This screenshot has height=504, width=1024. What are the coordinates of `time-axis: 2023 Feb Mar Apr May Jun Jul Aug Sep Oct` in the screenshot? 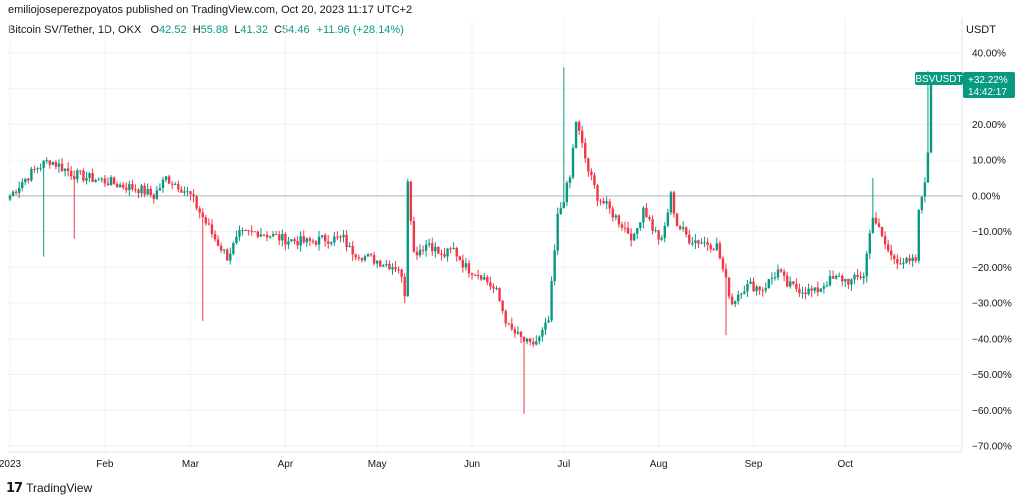 It's located at (481, 460).